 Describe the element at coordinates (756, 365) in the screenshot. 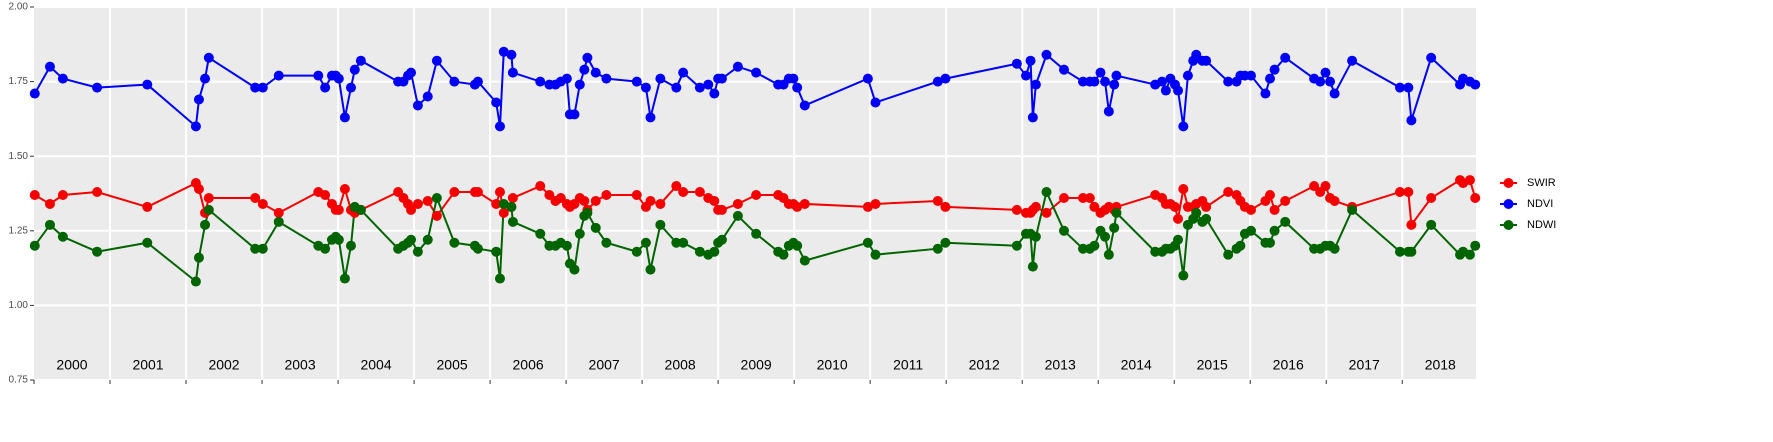

I see `year-label: 2009` at that location.